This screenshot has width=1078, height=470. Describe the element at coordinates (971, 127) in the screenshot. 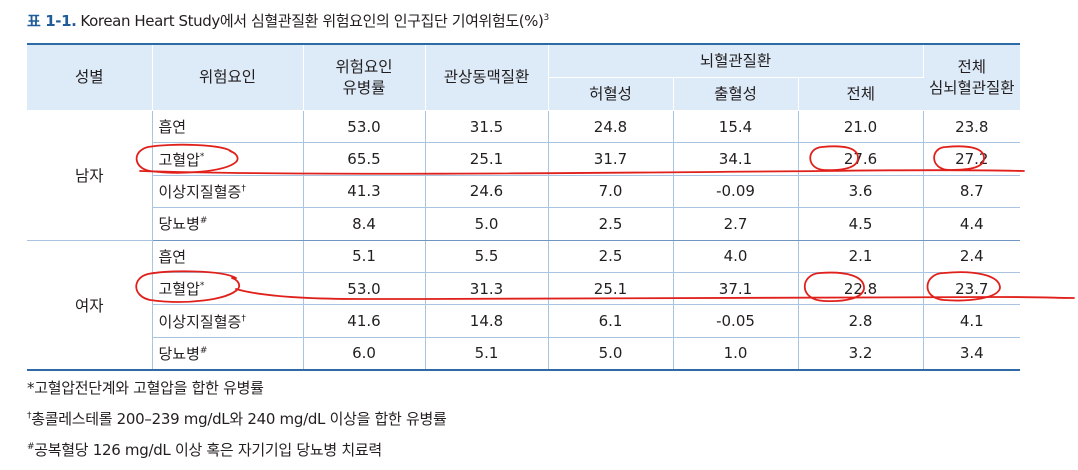

I see `value-cell: 23.8` at that location.